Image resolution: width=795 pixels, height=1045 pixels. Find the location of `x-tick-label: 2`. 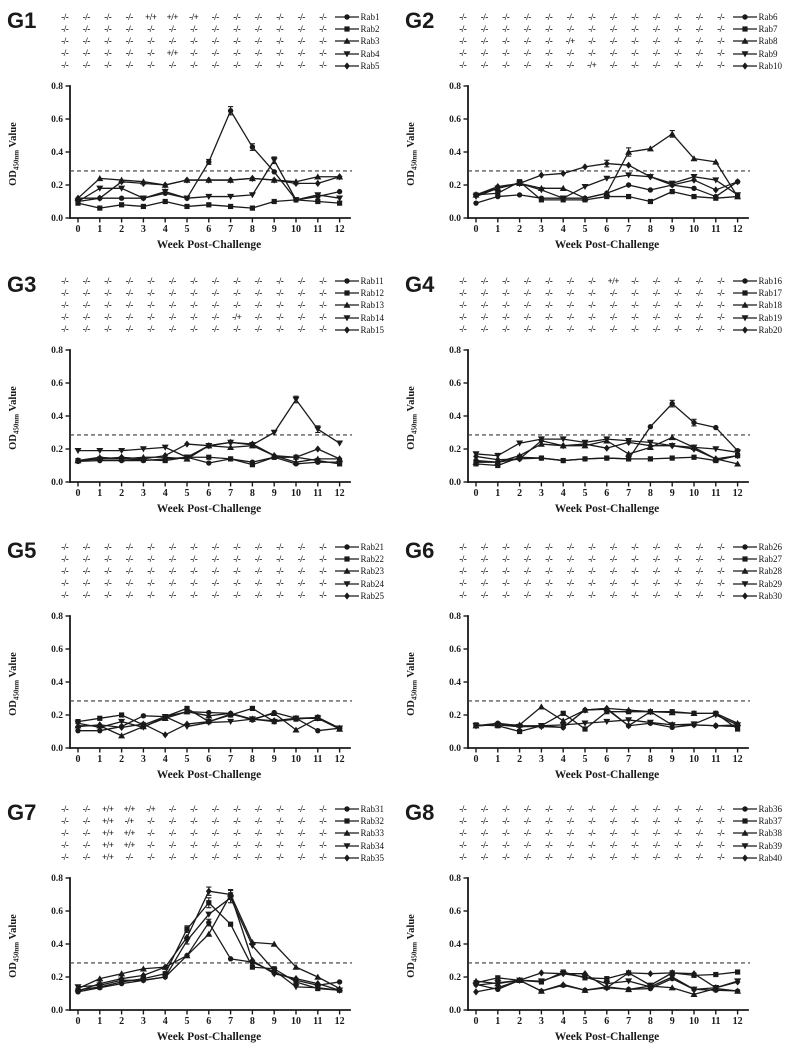

x-tick-label: 2 is located at coordinates (519, 229).